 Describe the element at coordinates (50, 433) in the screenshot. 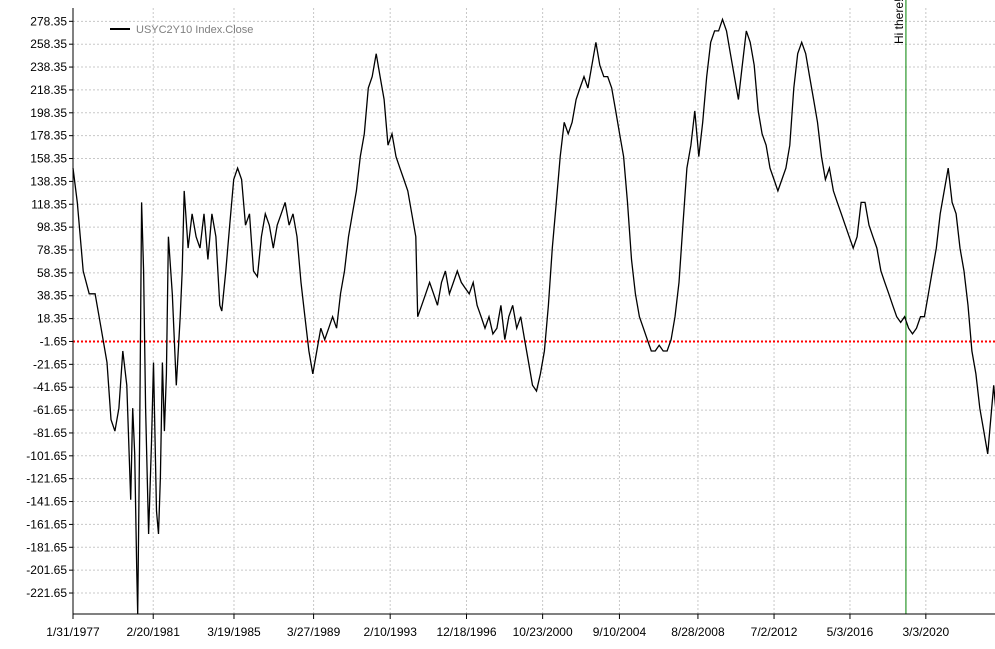

I see `y-tick-label: -81.65` at that location.